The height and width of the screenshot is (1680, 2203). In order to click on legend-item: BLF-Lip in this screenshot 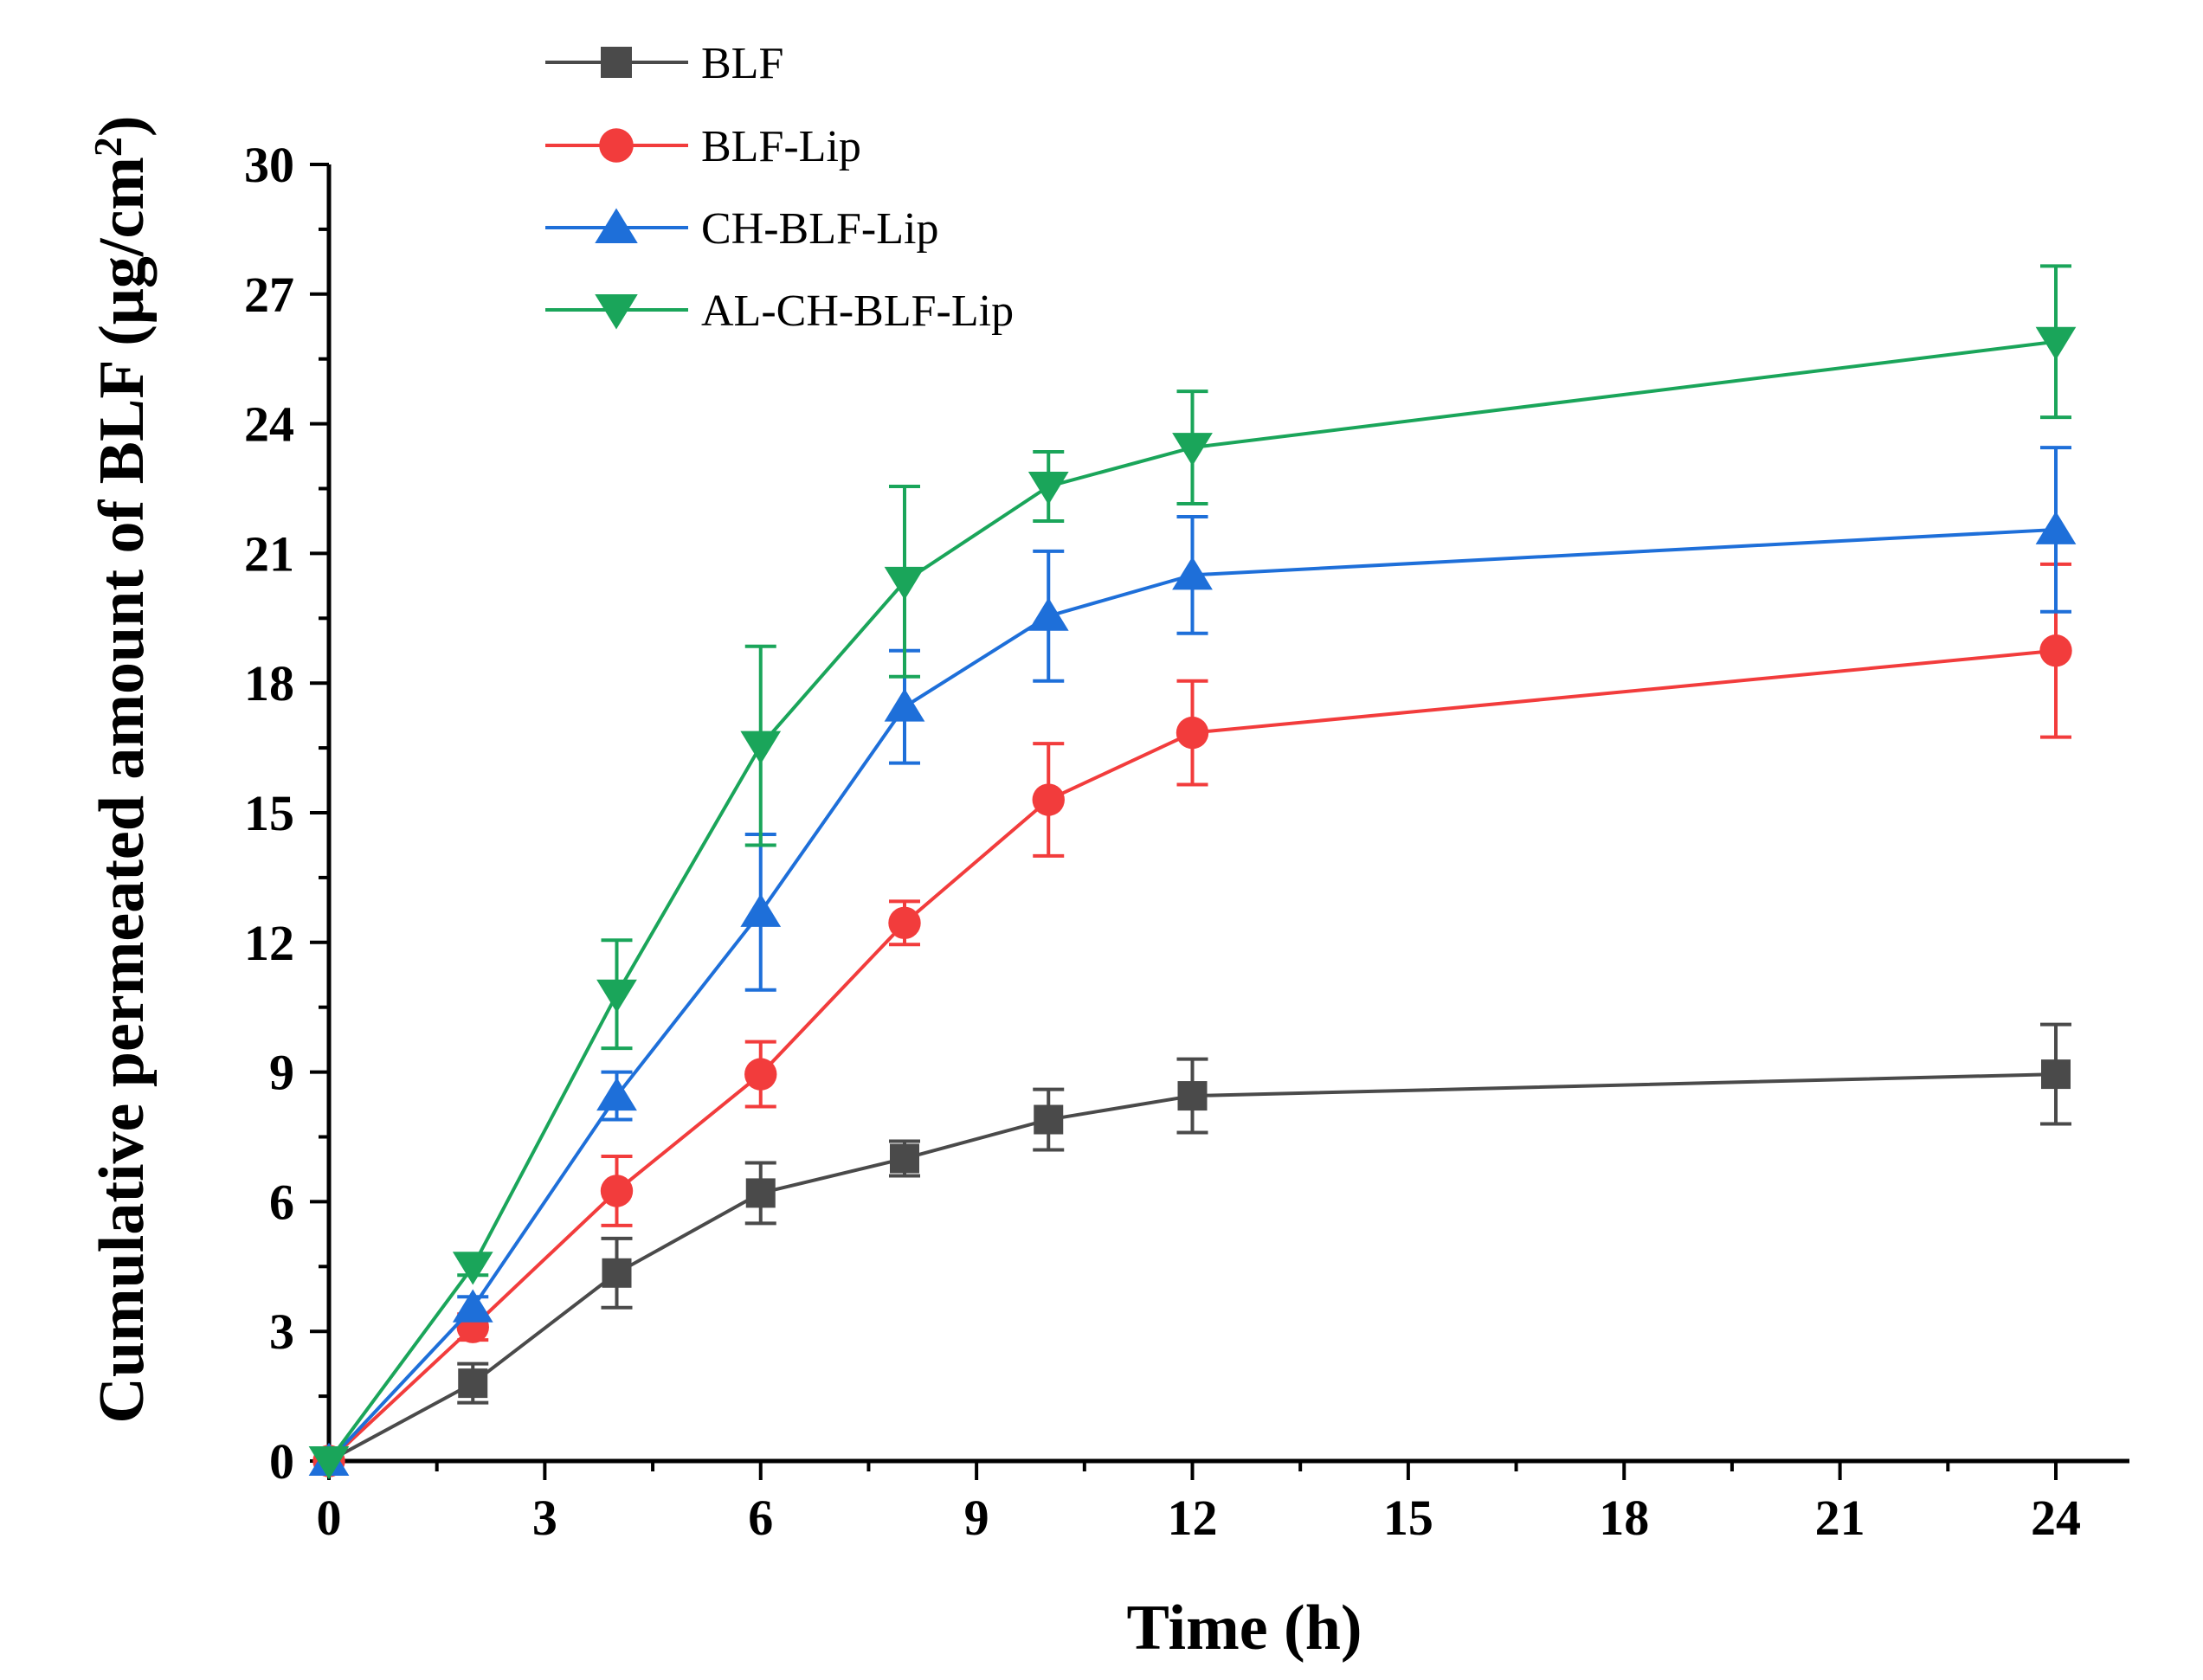, I will do `click(703, 146)`.